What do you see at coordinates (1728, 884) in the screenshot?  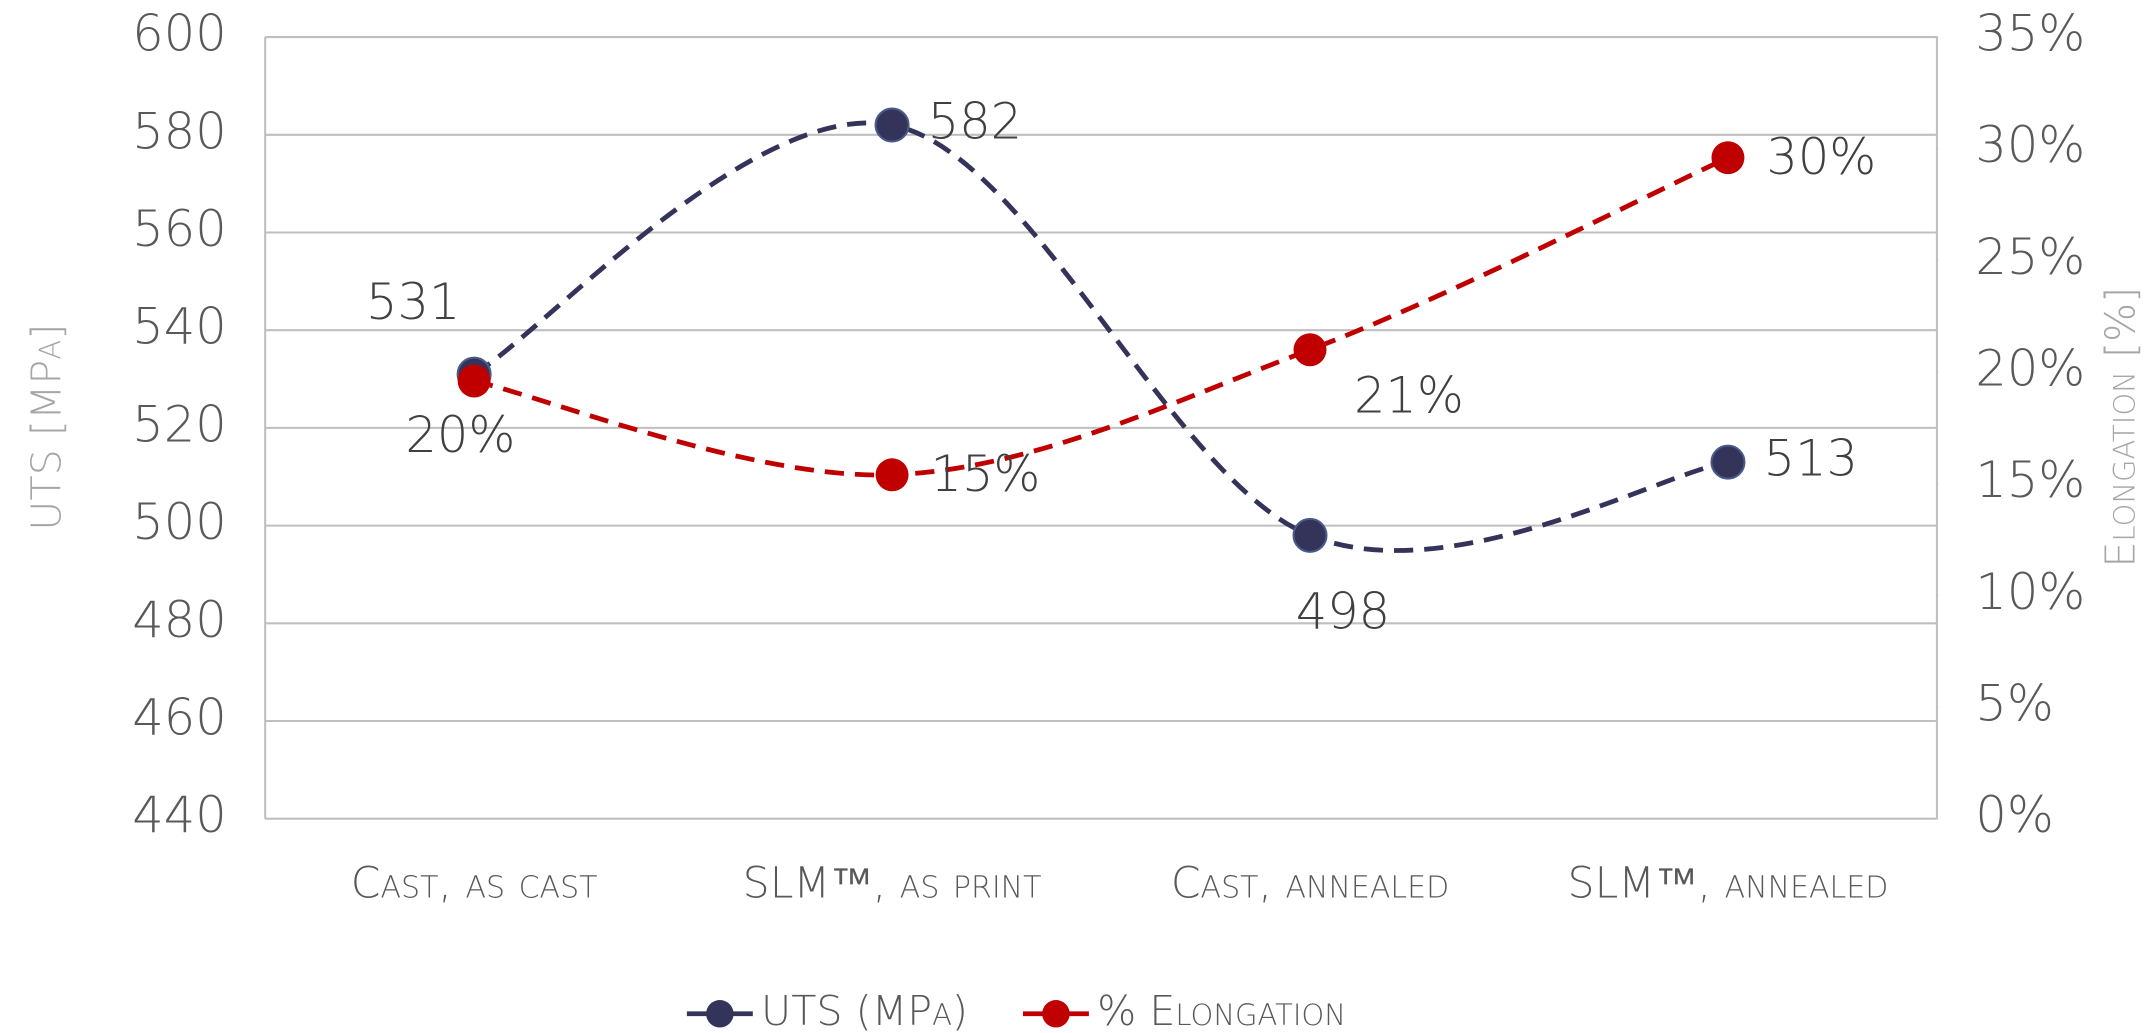 I see `x-tick-label: SLM™, annealed` at bounding box center [1728, 884].